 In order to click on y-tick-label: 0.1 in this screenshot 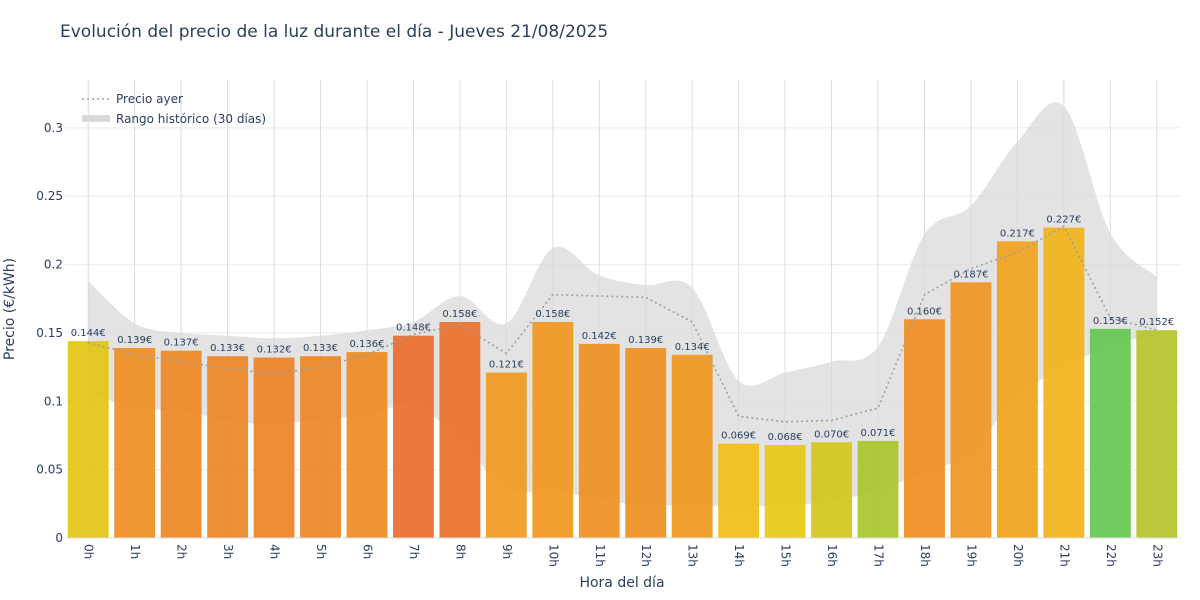, I will do `click(53, 401)`.